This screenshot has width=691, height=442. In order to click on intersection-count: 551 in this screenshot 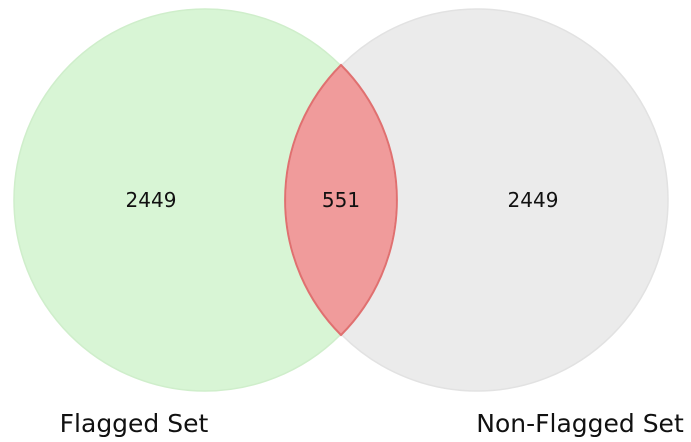, I will do `click(341, 200)`.